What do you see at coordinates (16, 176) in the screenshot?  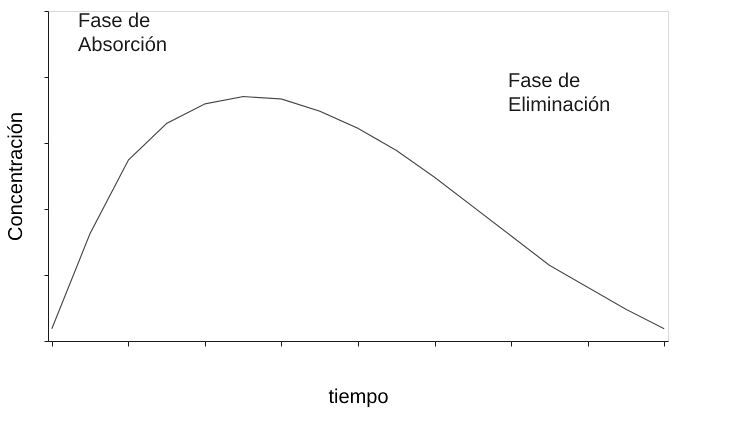 I see `y-axis-title: Concentración` at bounding box center [16, 176].